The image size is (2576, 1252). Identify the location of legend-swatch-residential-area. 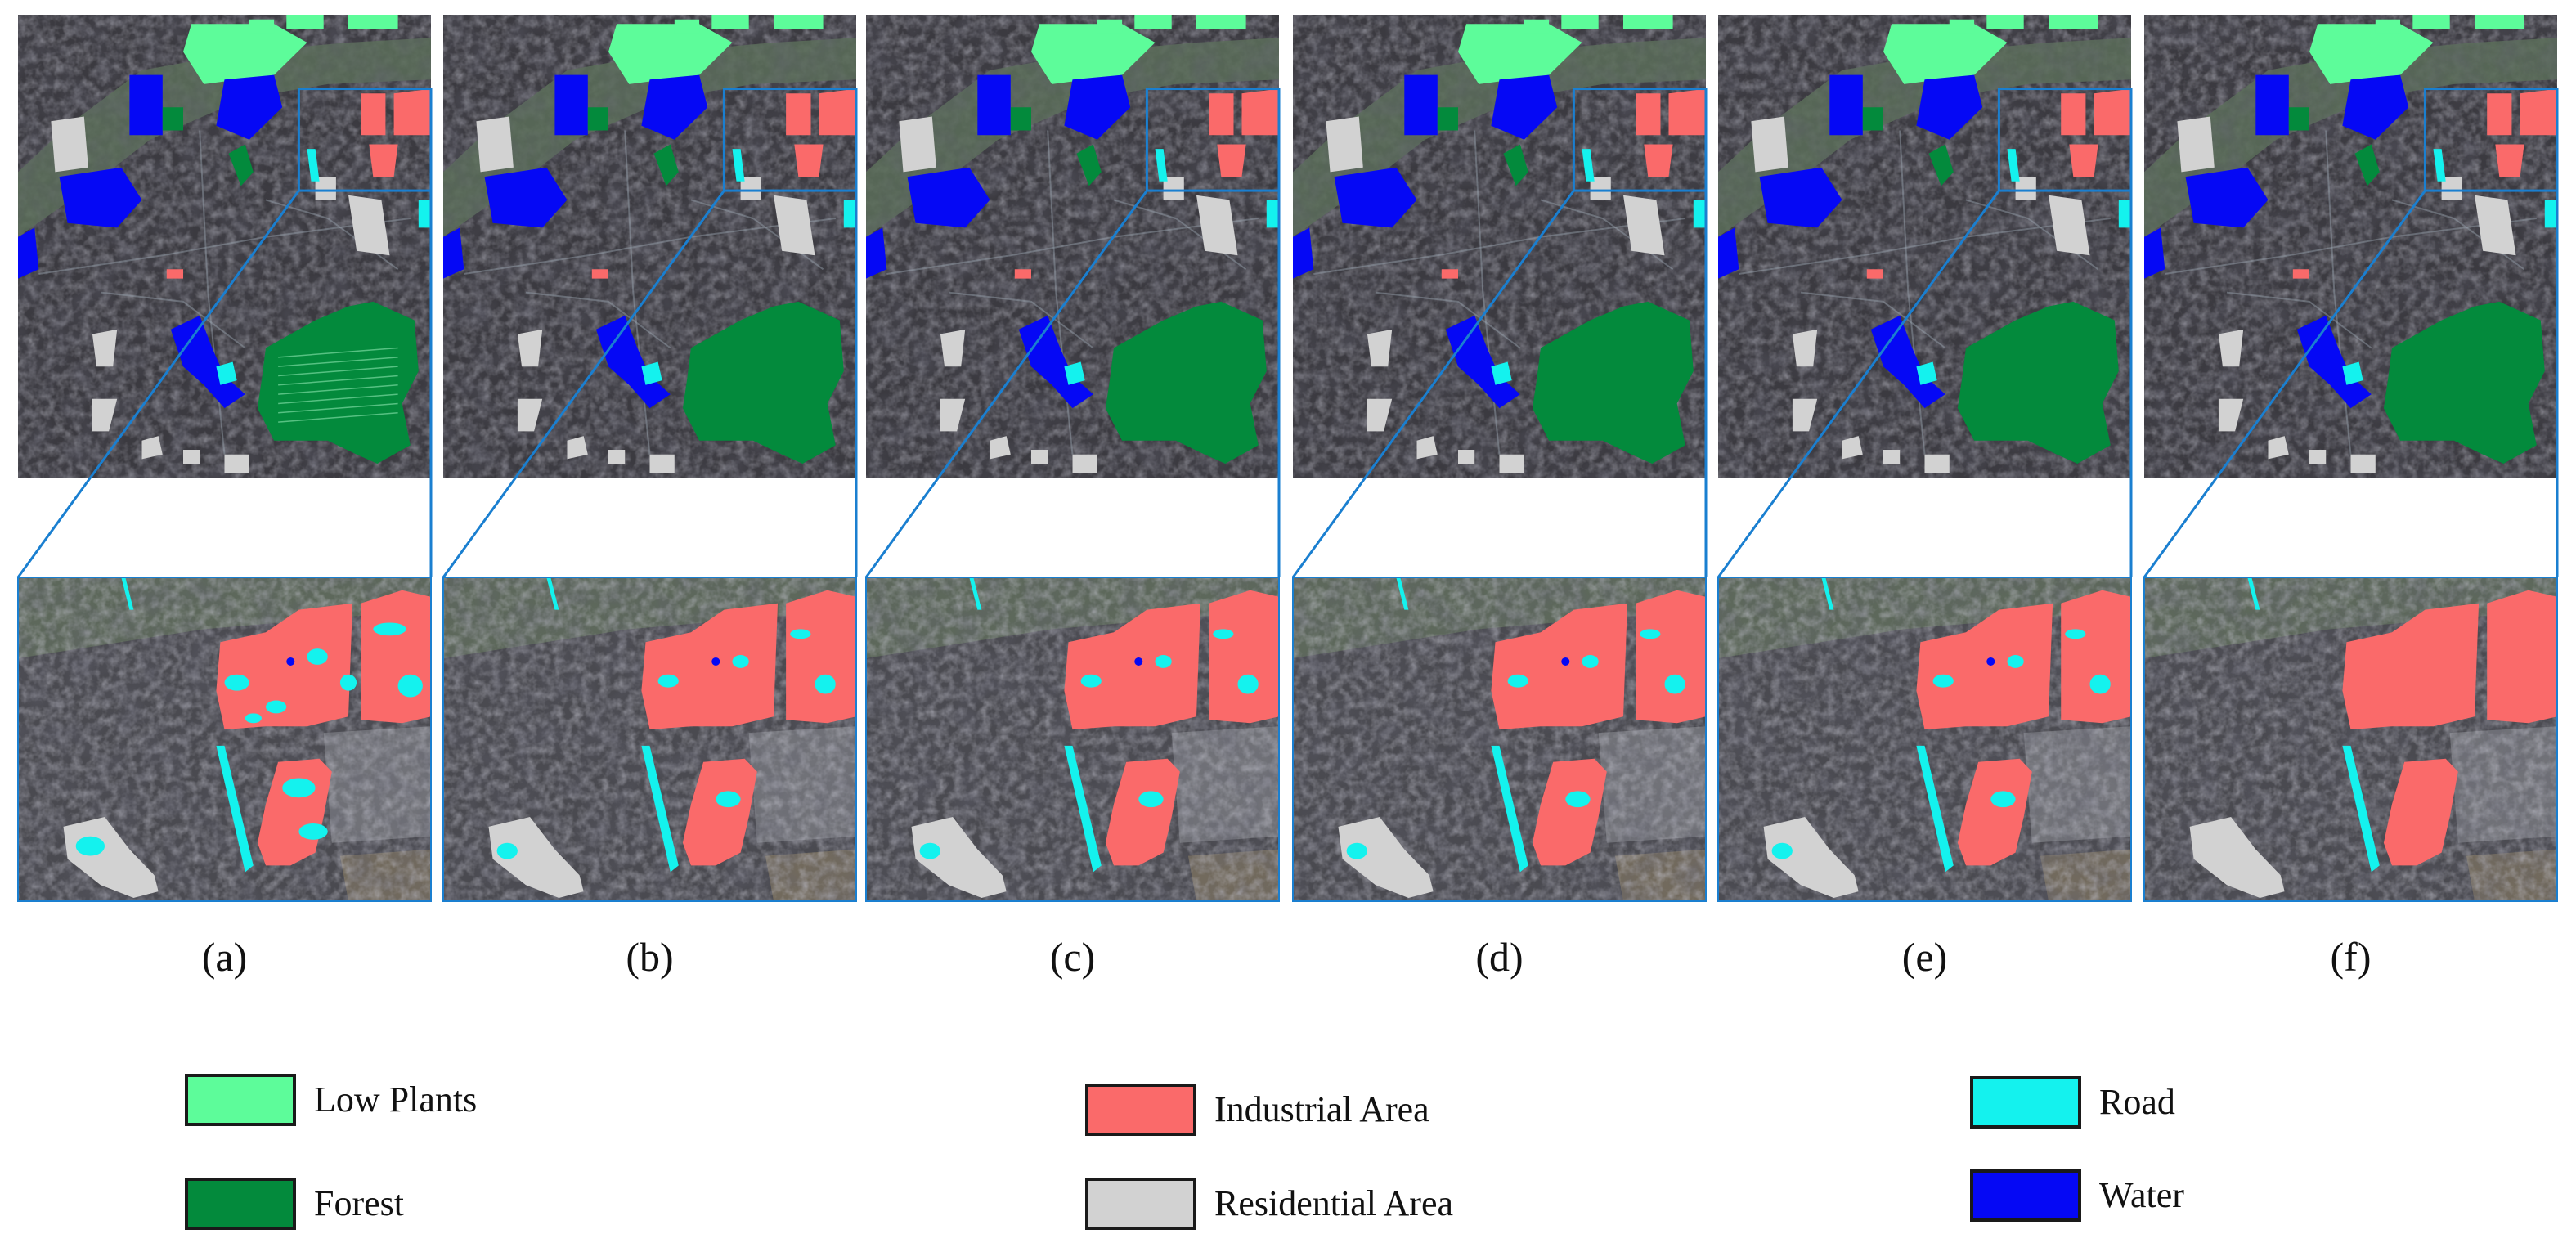
(1140, 1204).